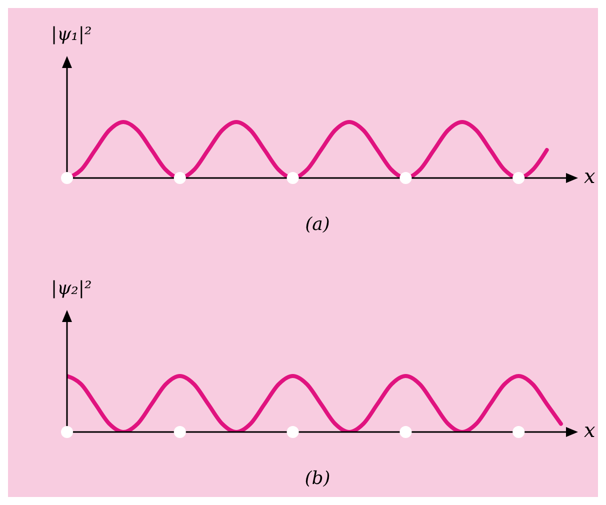 The height and width of the screenshot is (505, 606). I want to click on text: (a), so click(317, 224).